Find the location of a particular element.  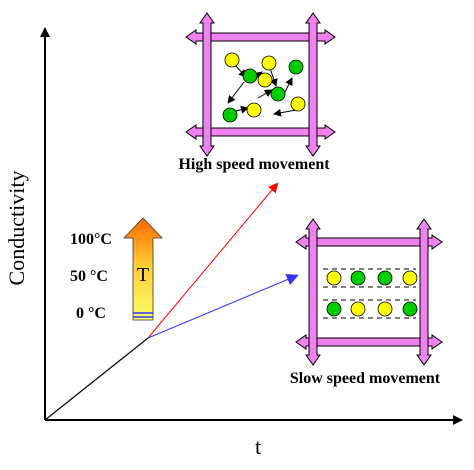

blue-arrow is located at coordinates (223, 306).